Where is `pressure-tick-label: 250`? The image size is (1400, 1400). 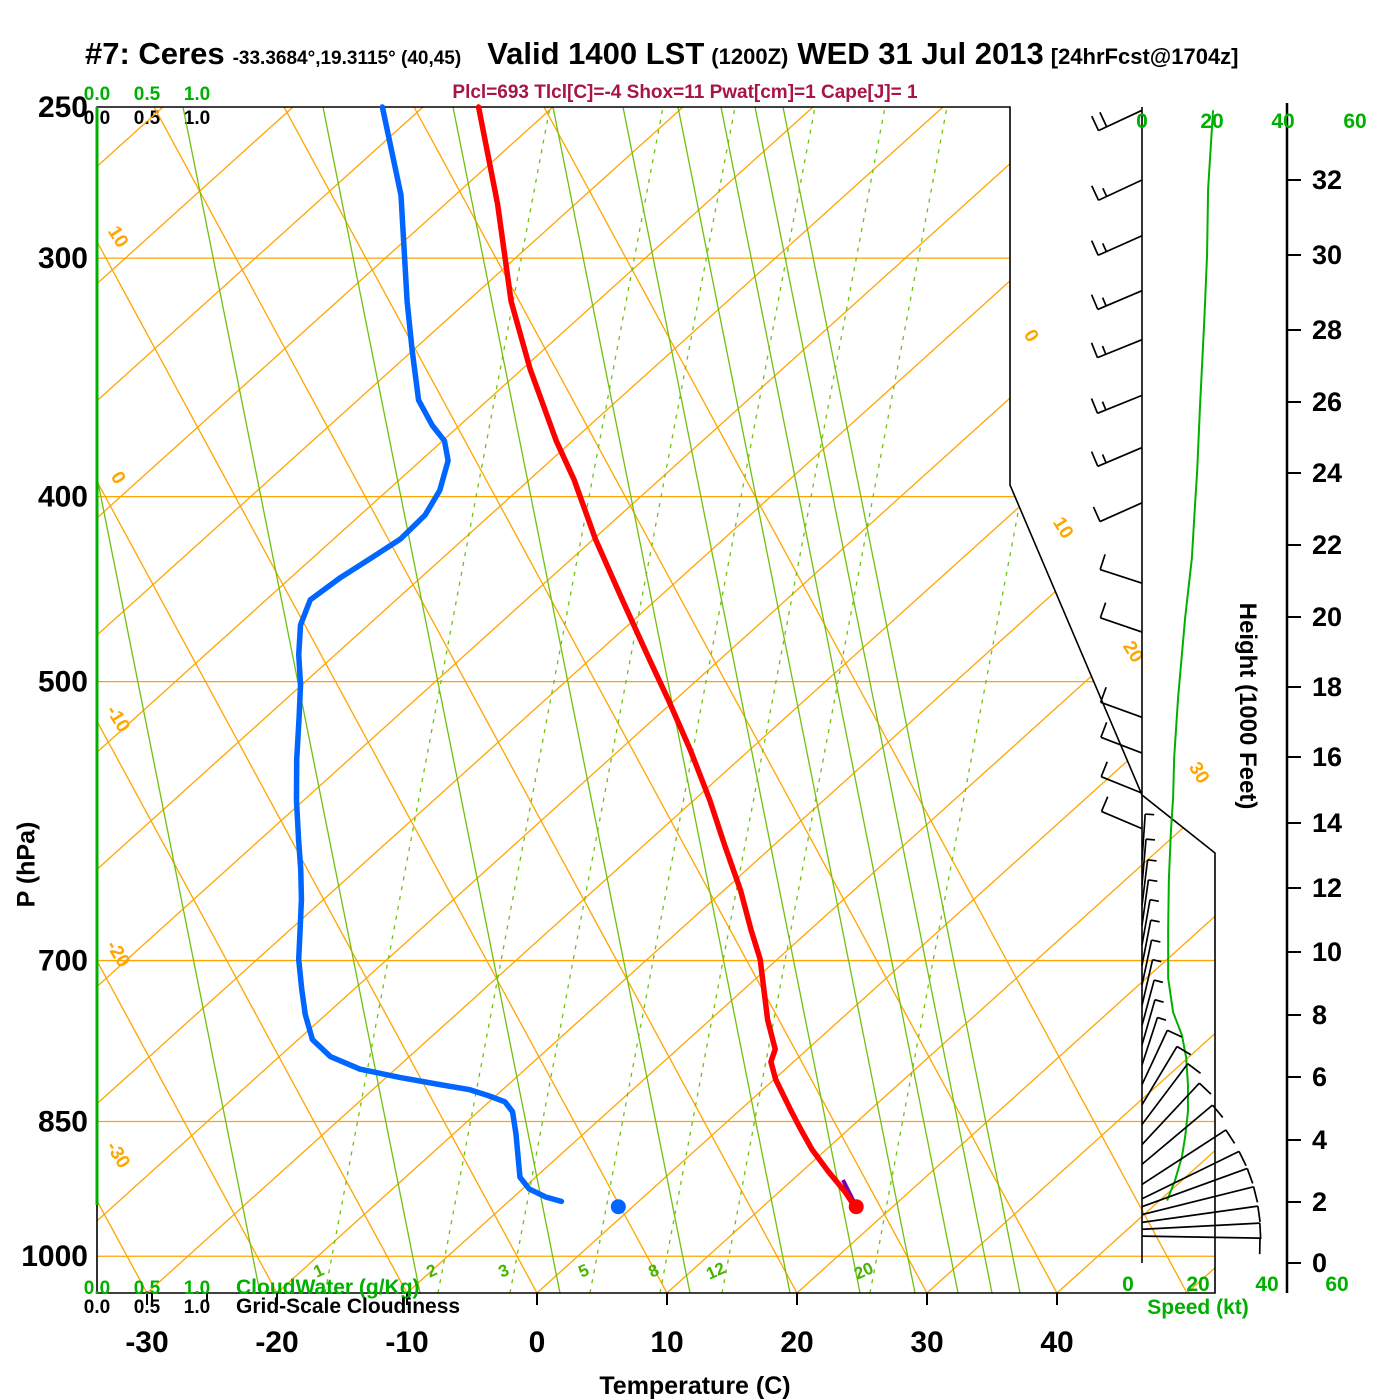 pressure-tick-label: 250 is located at coordinates (63, 107).